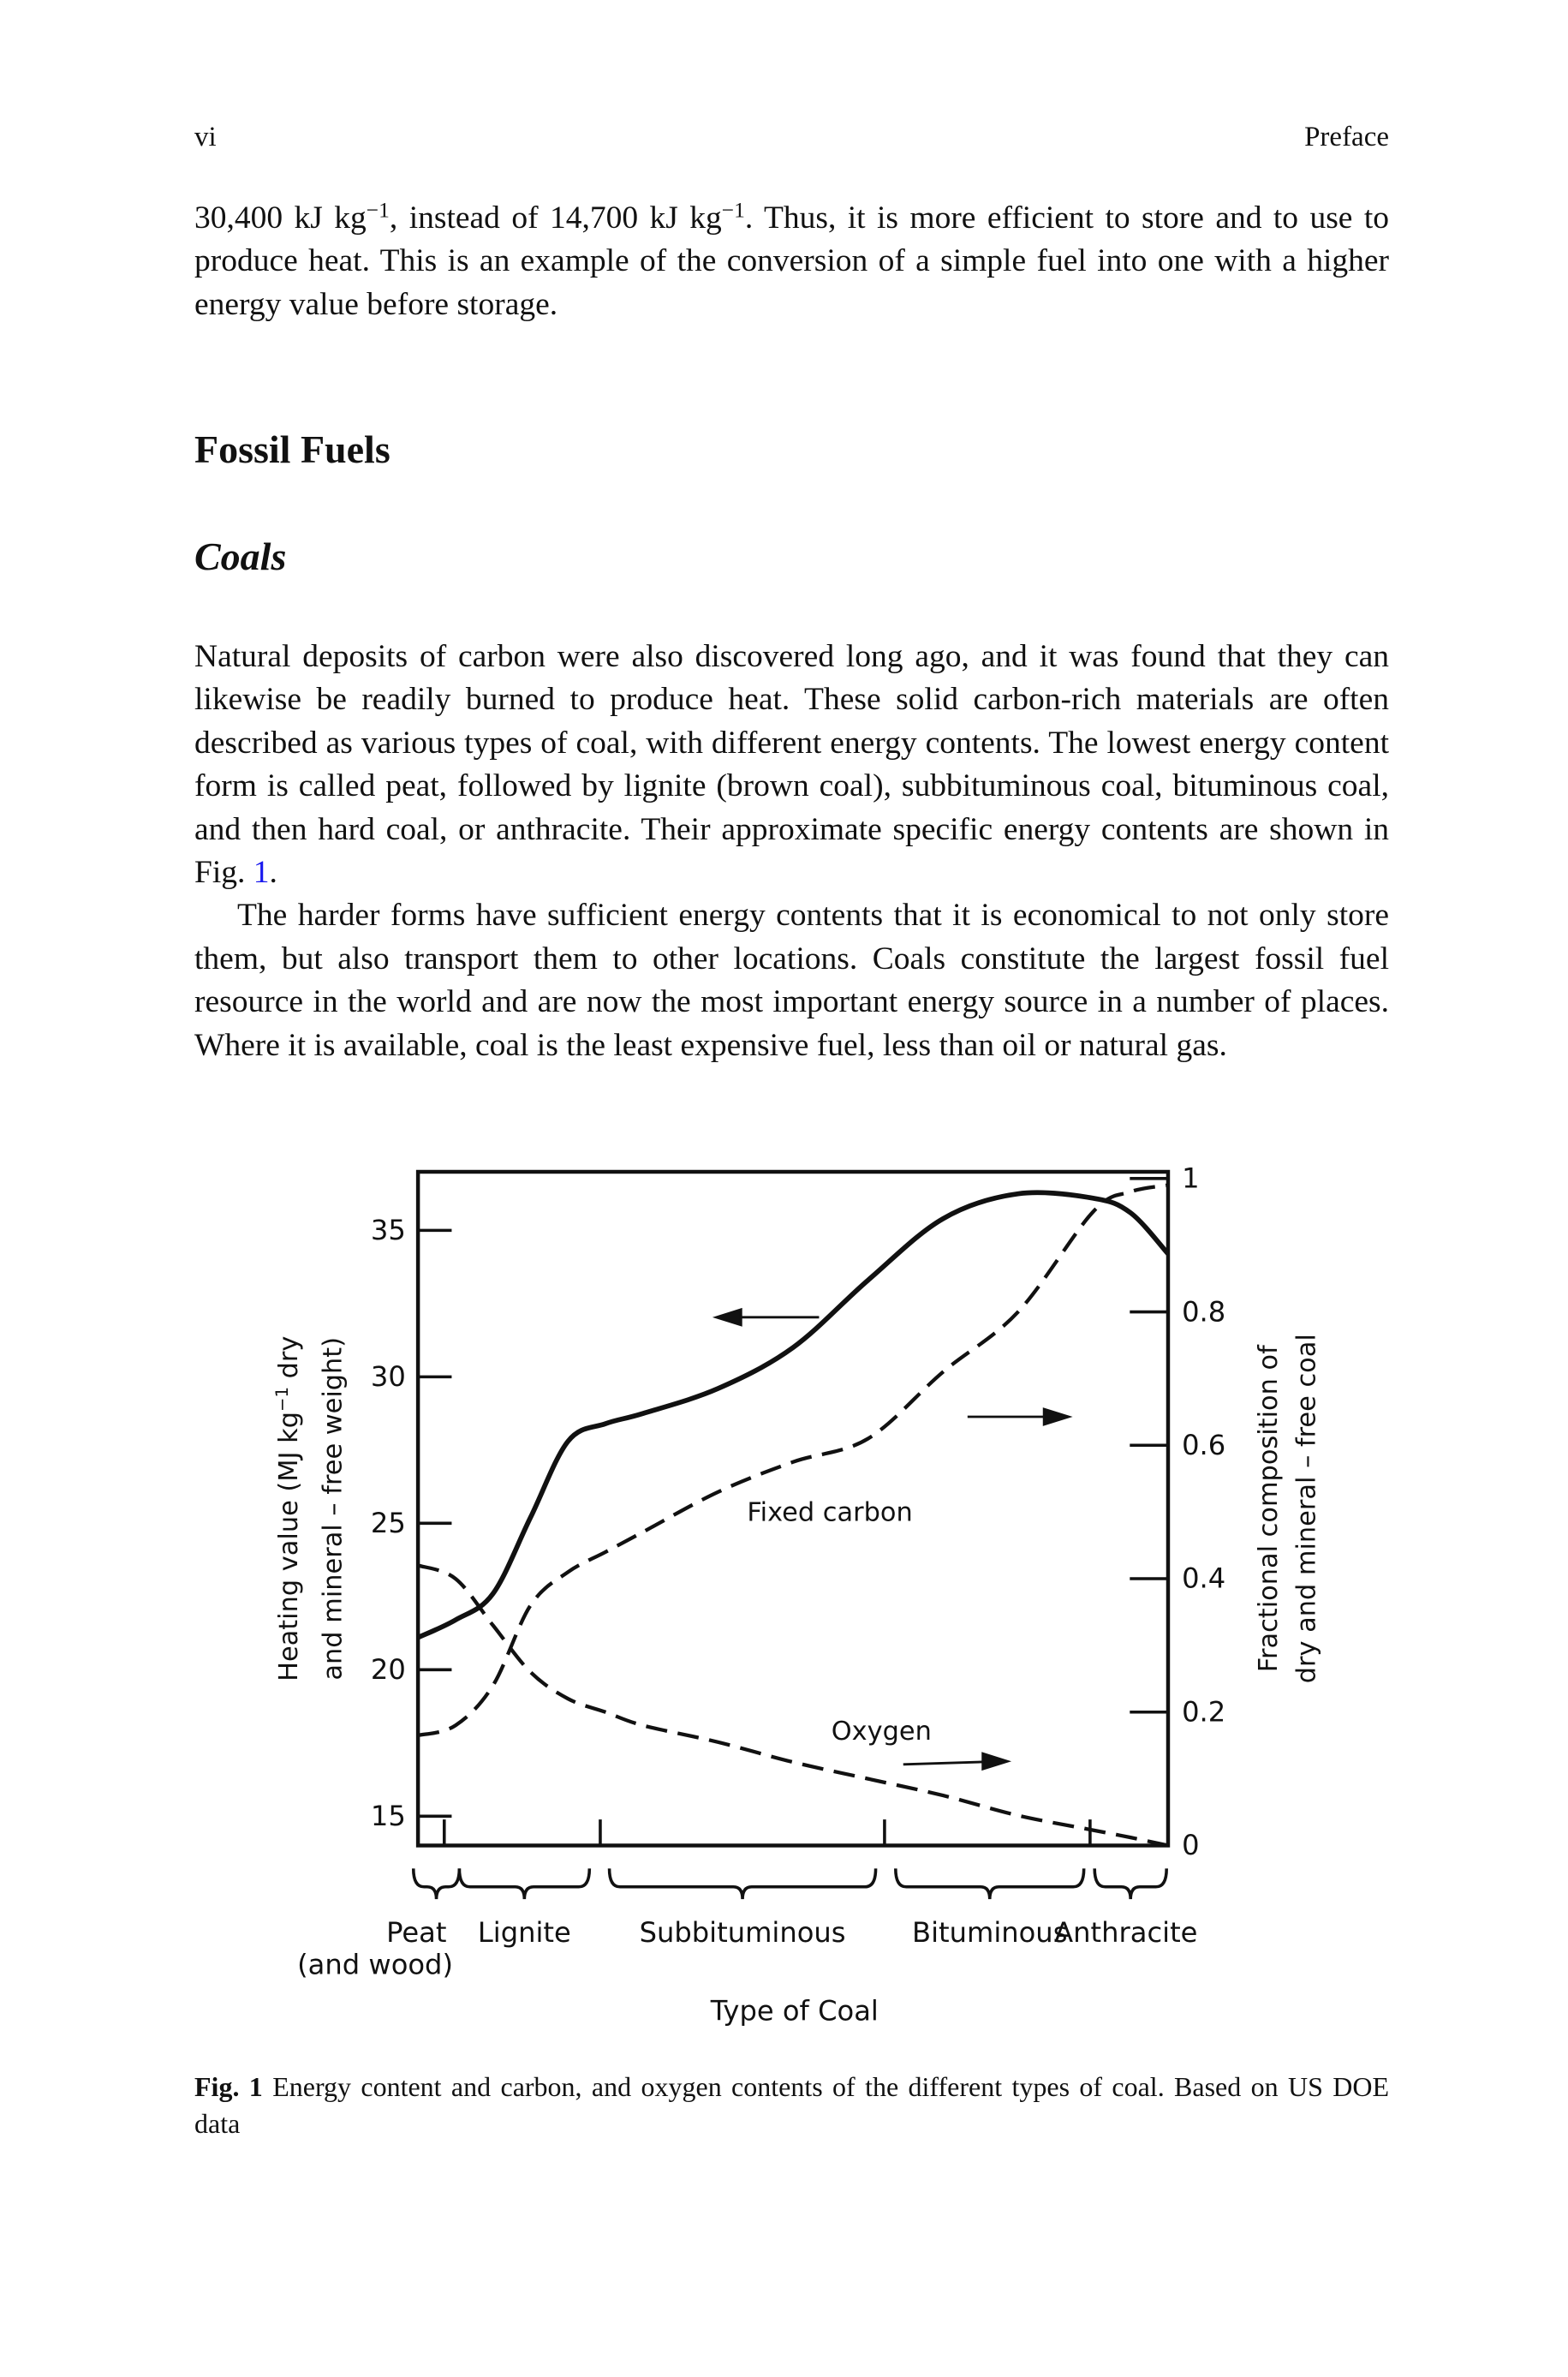 The height and width of the screenshot is (2377, 1568). Describe the element at coordinates (1204, 1578) in the screenshot. I see `y2-tick-label: 0.4` at that location.